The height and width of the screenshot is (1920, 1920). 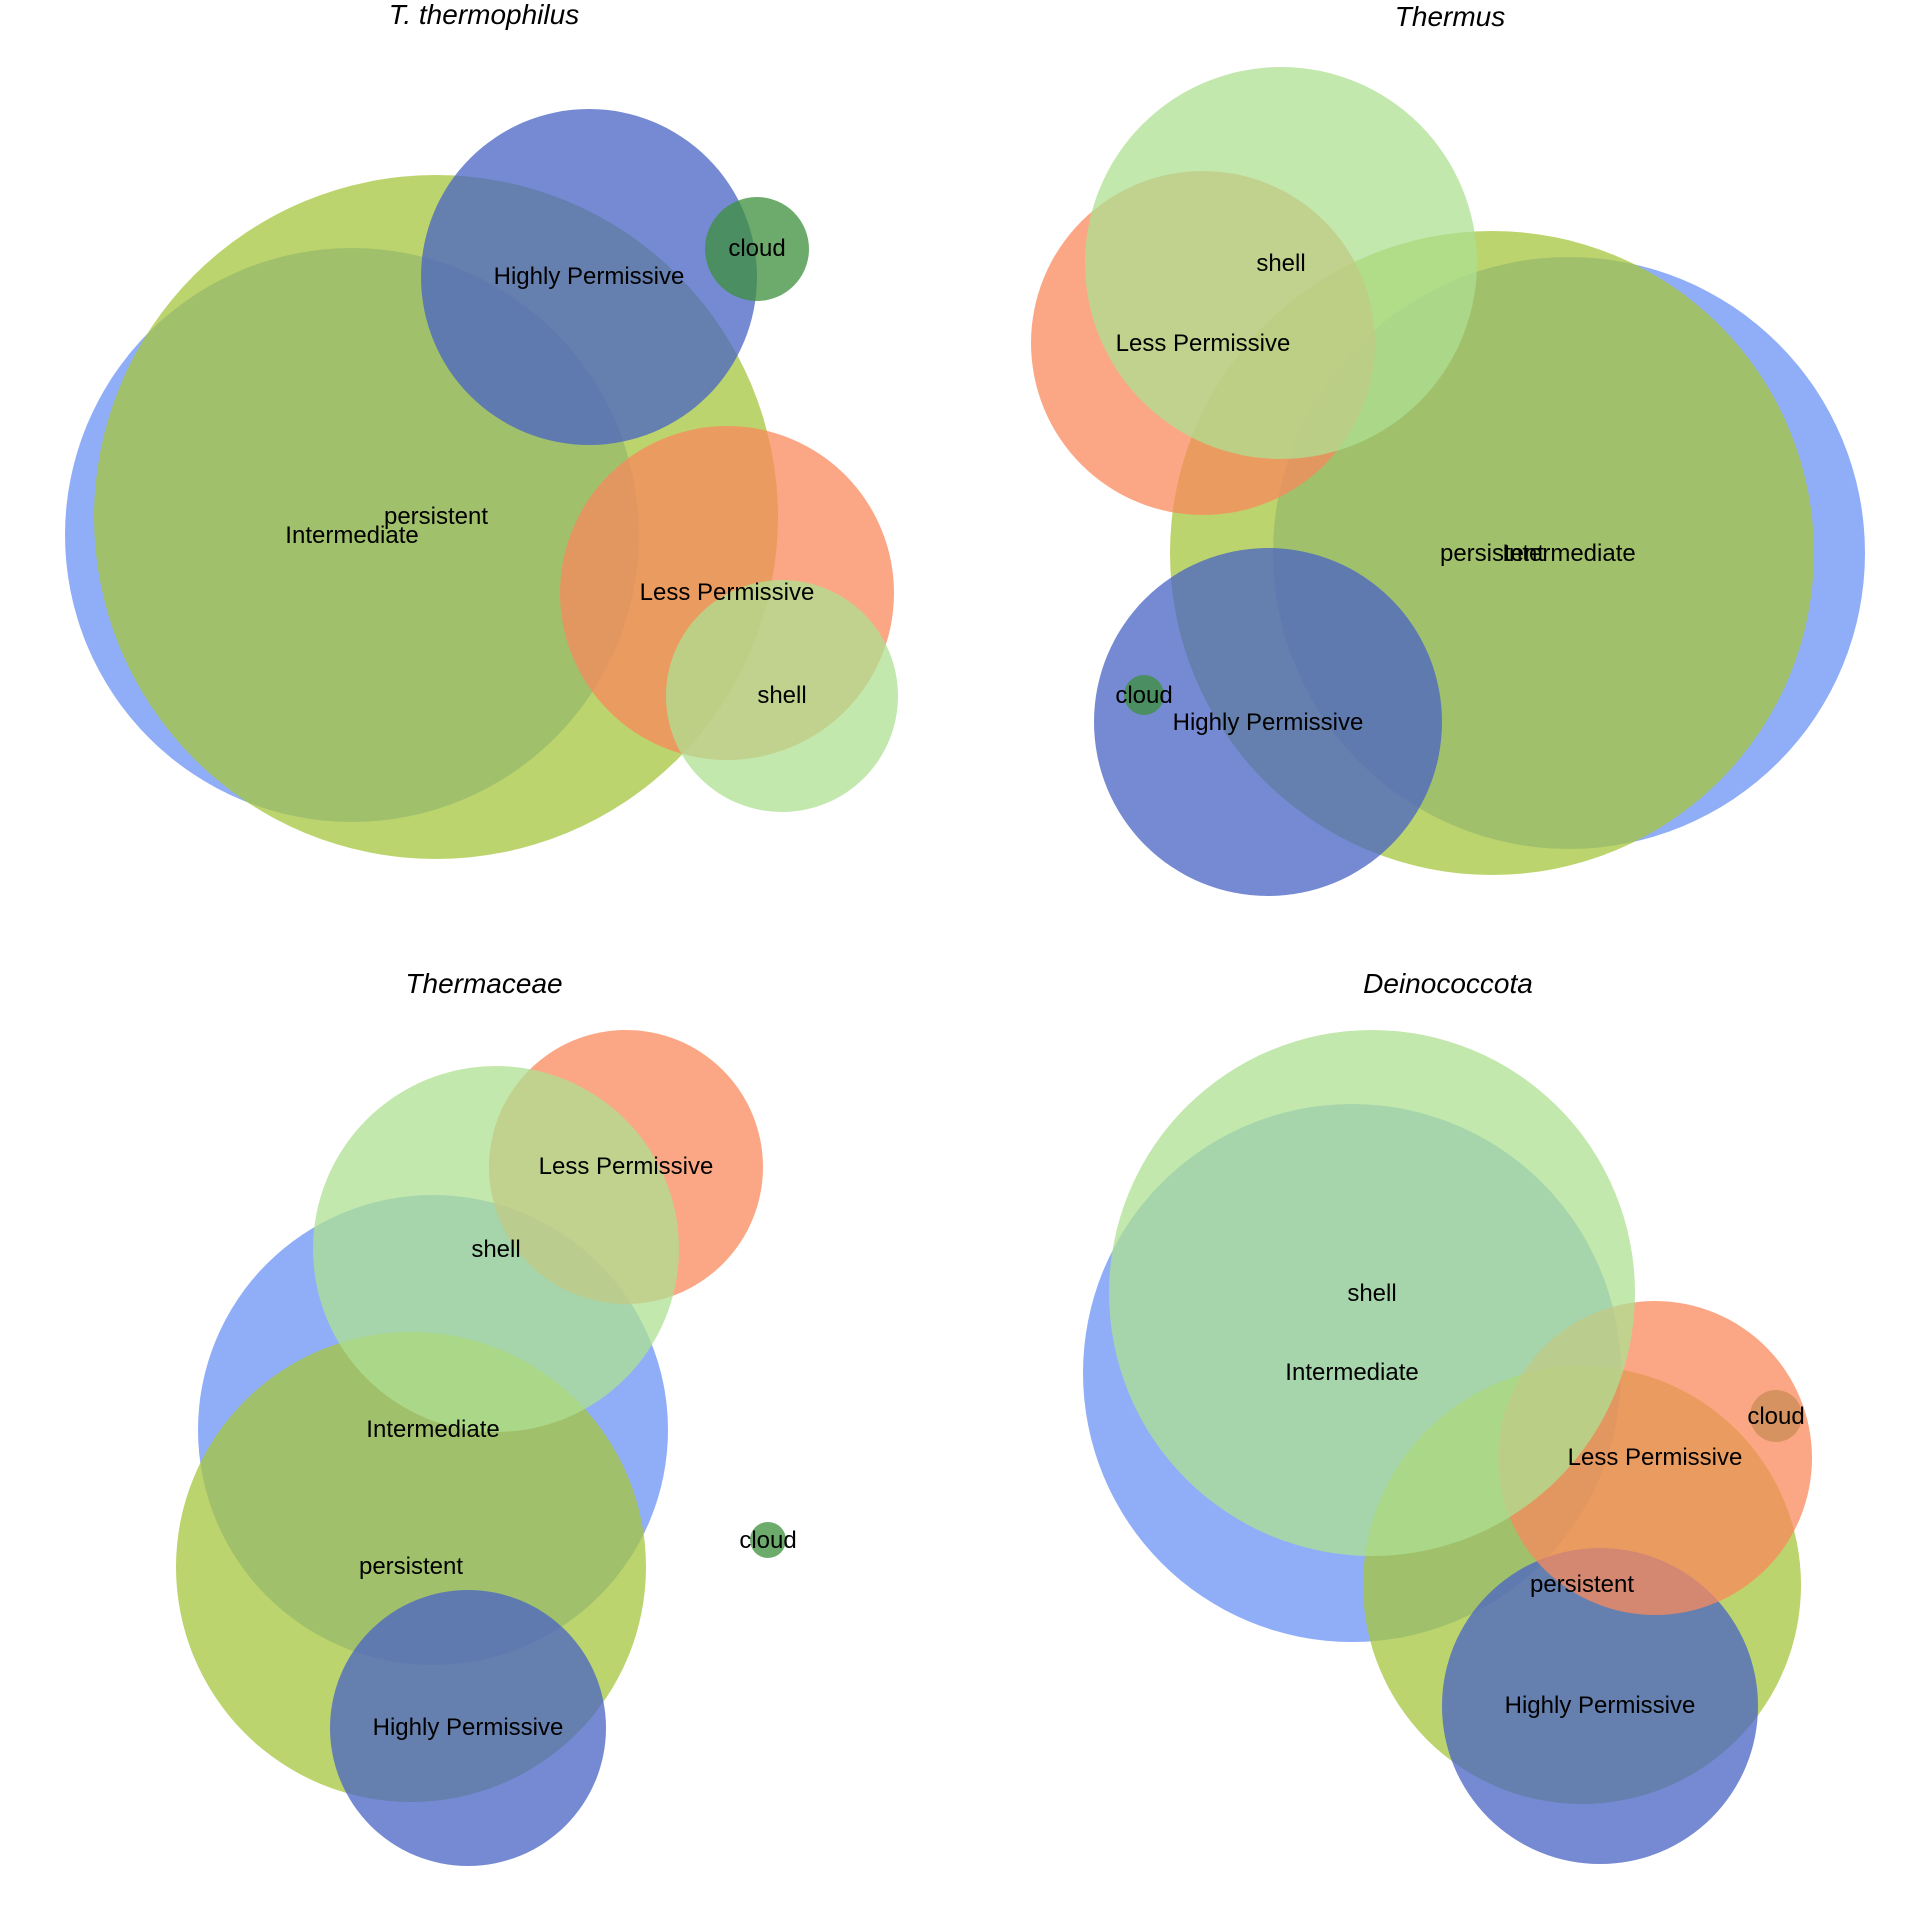 I want to click on panel-title: Deinococcota, so click(x=1448, y=983).